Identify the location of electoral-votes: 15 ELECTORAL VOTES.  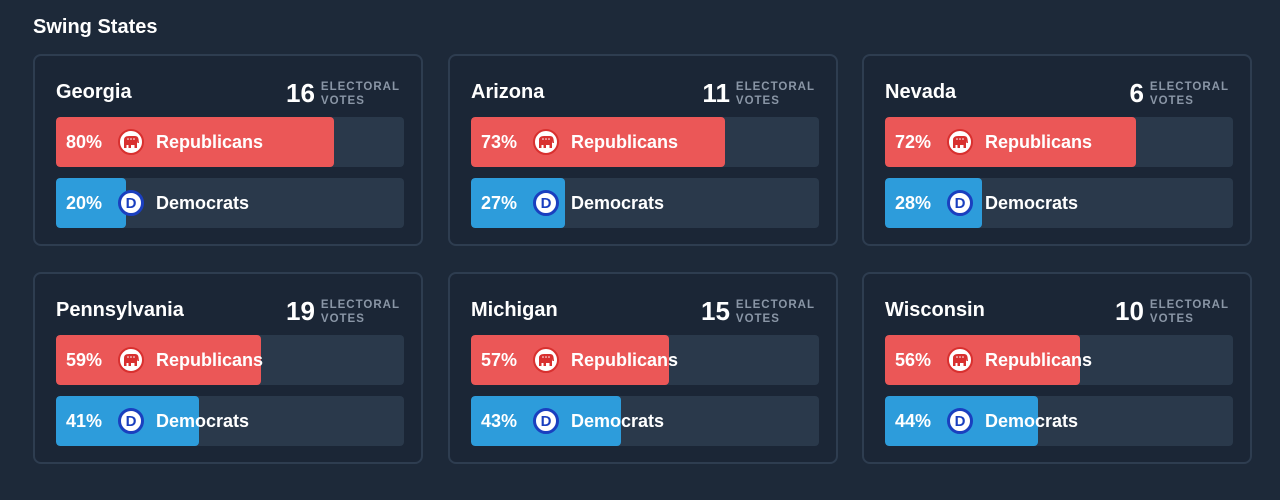
(758, 311).